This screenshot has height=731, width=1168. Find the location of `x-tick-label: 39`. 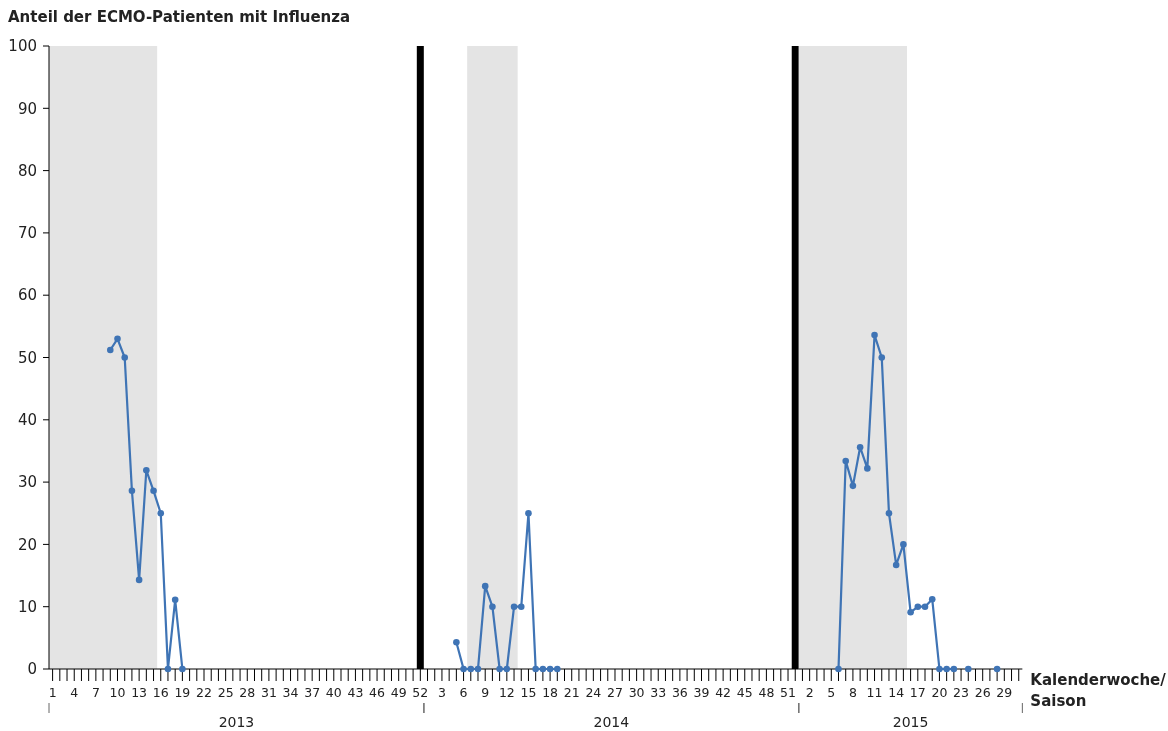

x-tick-label: 39 is located at coordinates (701, 692).